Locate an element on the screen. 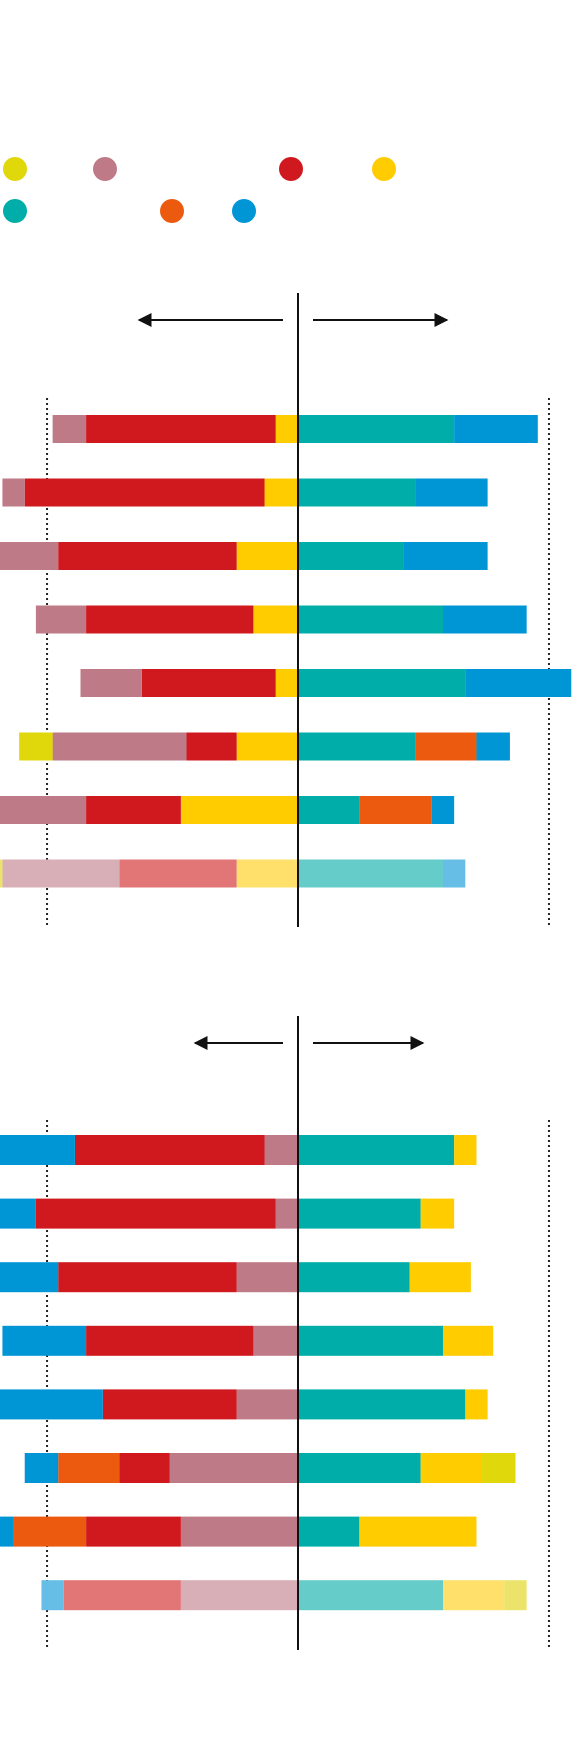  bar-row-1-left-blue is located at coordinates (37, 1150).